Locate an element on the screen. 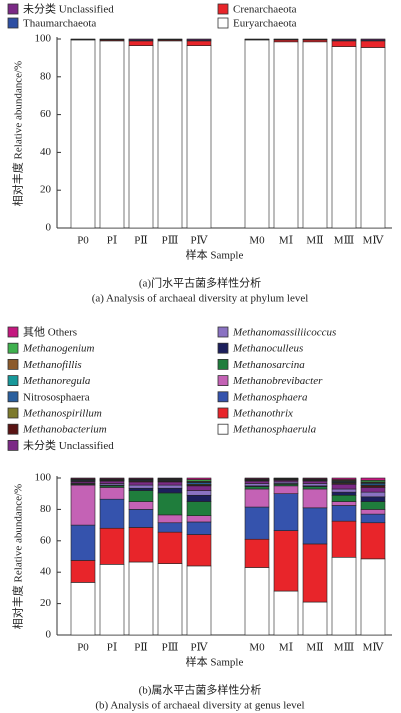 This screenshot has width=401, height=713. legend-label: Methanobrevibacter is located at coordinates (277, 381).